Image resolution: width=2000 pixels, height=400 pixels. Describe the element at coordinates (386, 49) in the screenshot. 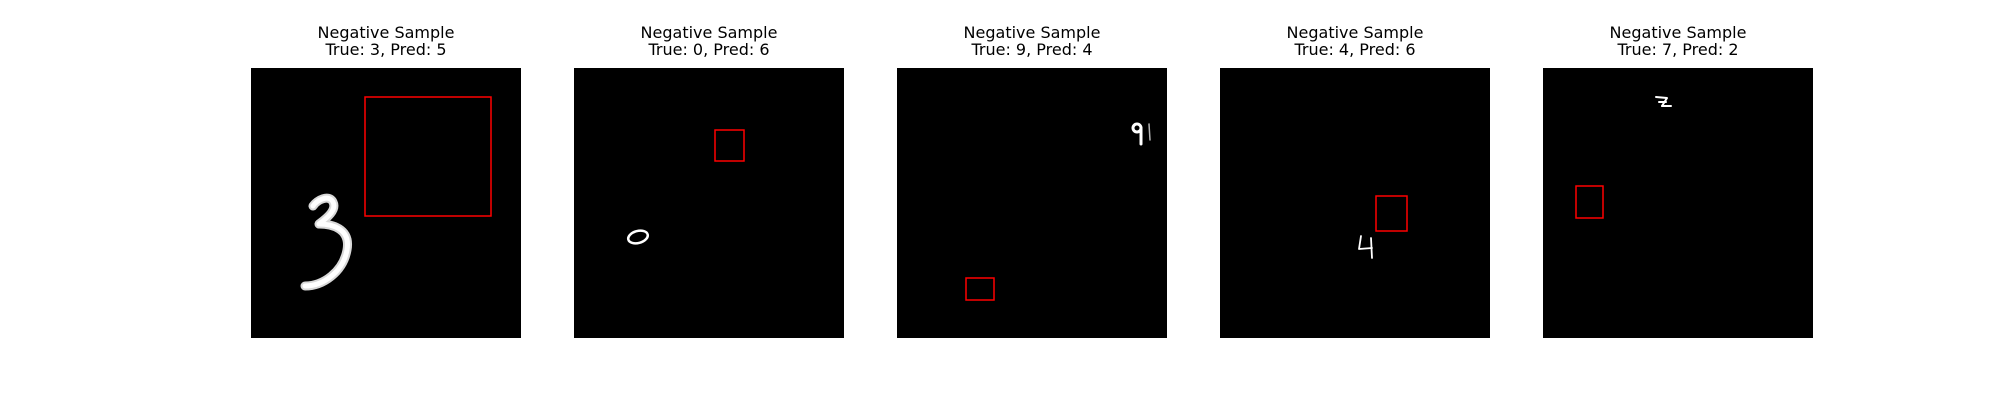

I see `panel-subtitle-line: True: 3, Pred: 5` at that location.